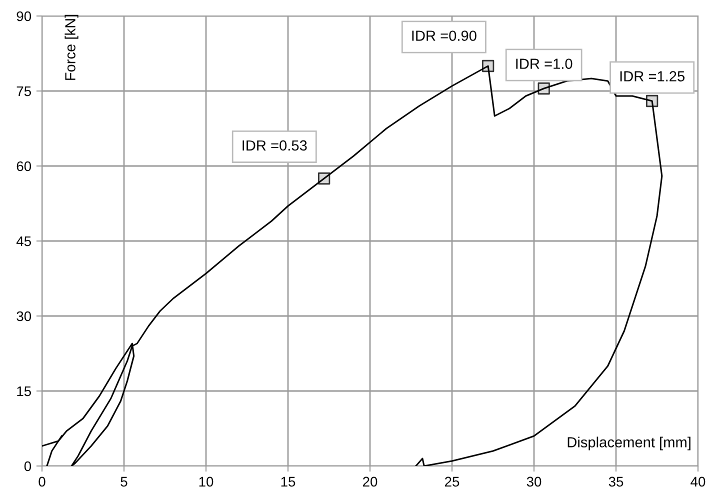 The image size is (717, 497). I want to click on y-tick-label: 45, so click(24, 241).